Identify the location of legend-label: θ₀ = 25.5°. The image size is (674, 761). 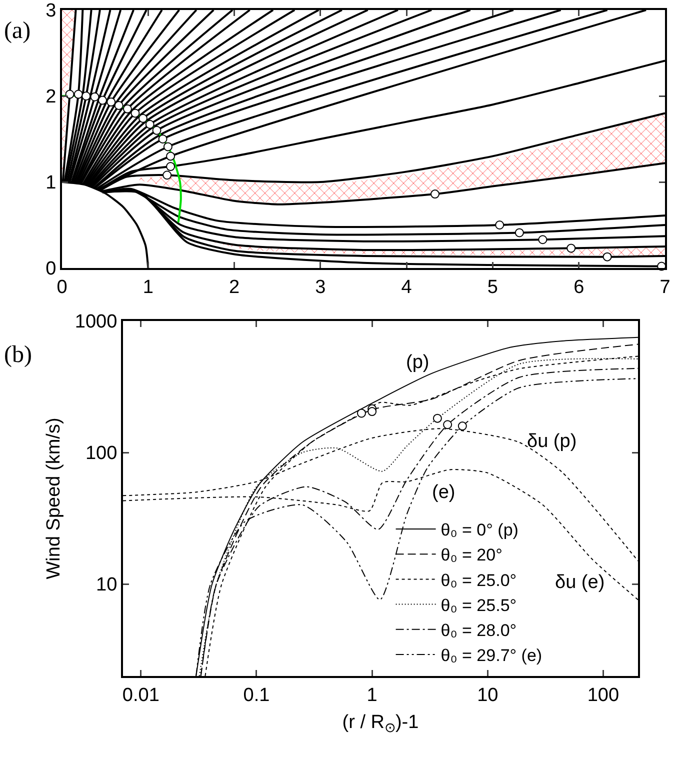
(478, 605).